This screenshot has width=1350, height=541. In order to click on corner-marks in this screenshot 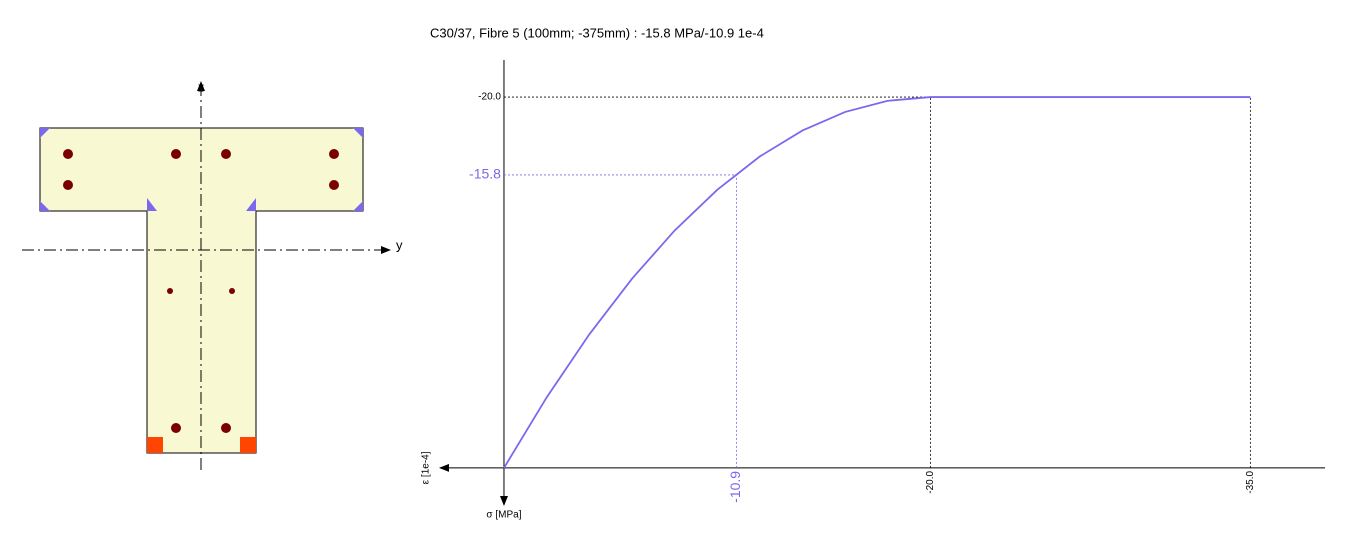, I will do `click(201, 169)`.